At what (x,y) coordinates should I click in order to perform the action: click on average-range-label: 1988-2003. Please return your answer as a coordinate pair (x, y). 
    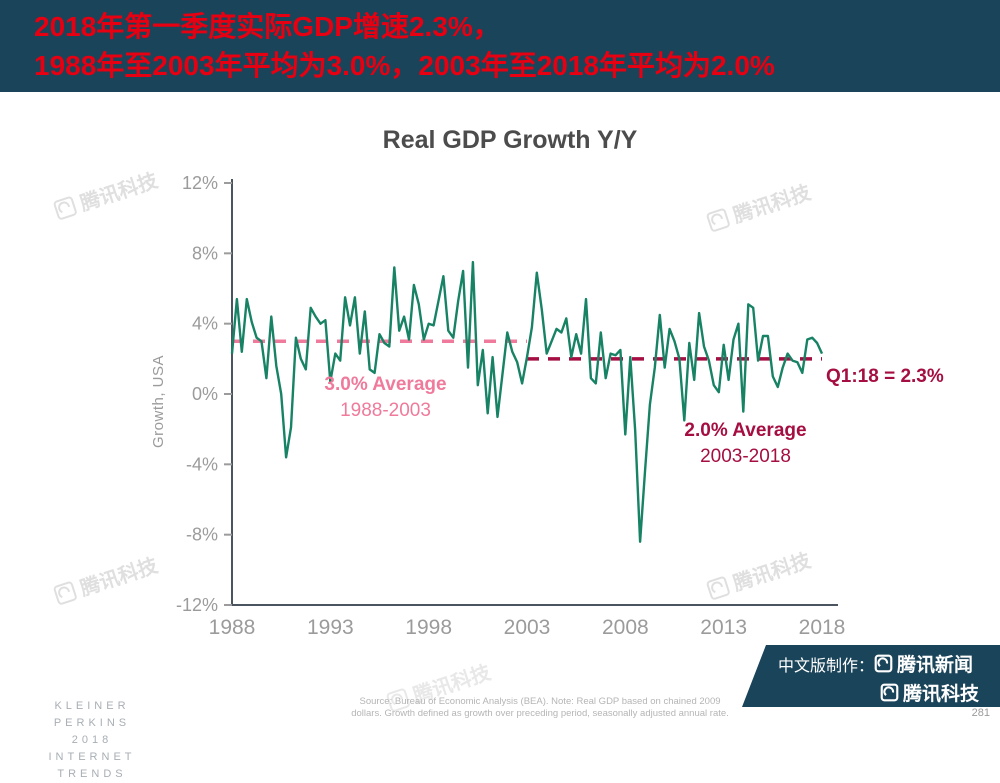
    Looking at the image, I should click on (385, 410).